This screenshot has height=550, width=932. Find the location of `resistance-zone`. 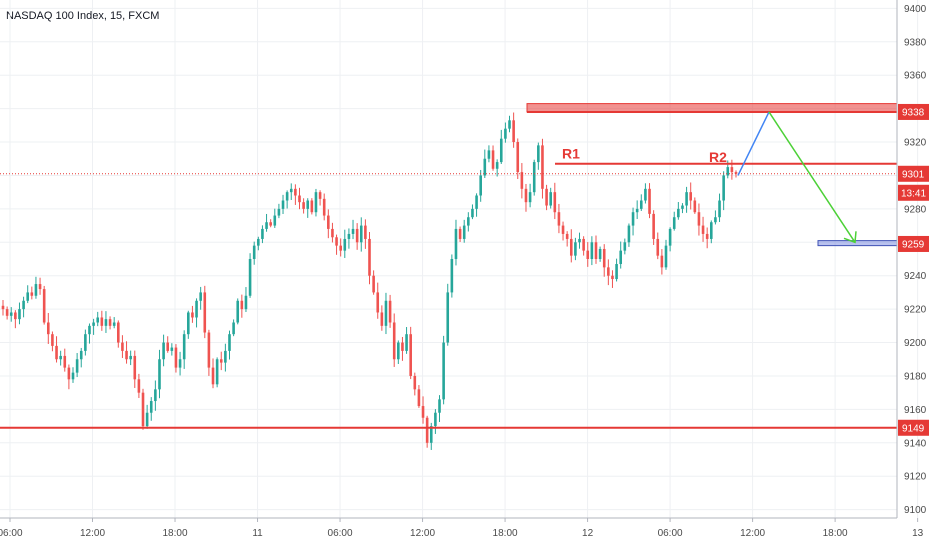

resistance-zone is located at coordinates (712, 108).